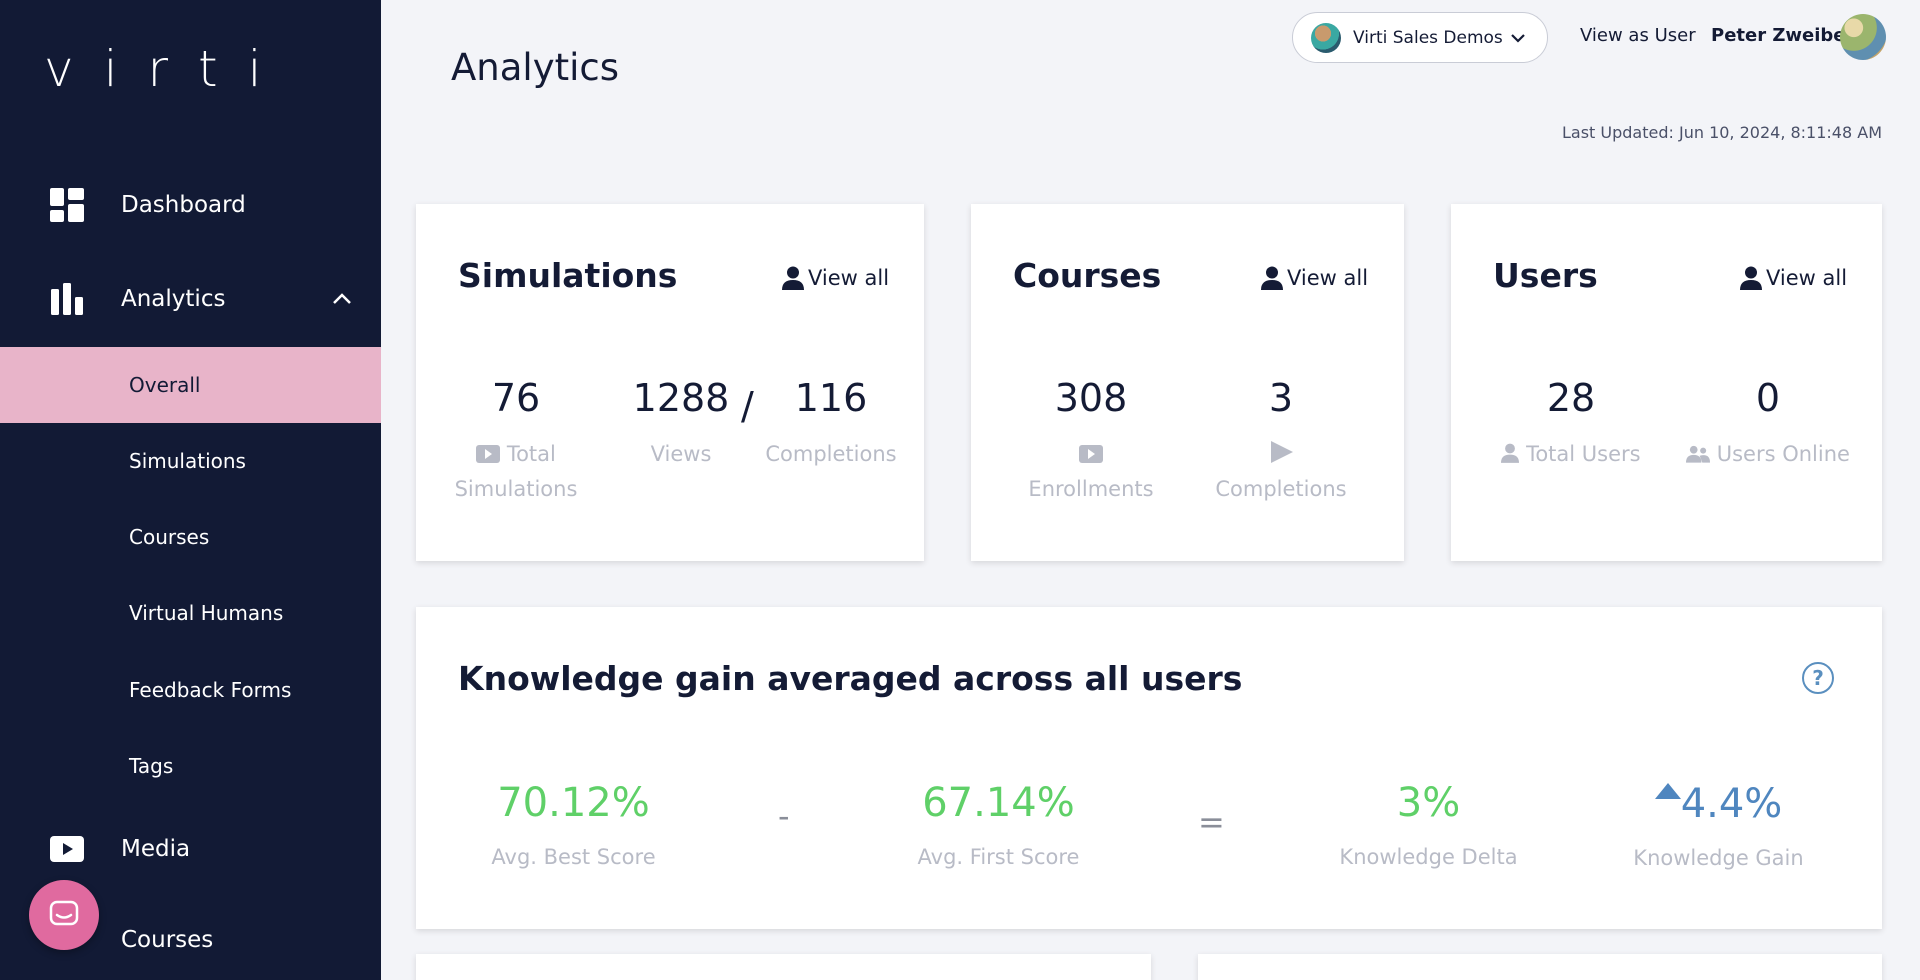 This screenshot has width=1920, height=980. Describe the element at coordinates (535, 67) in the screenshot. I see `page-title: Analytics` at that location.